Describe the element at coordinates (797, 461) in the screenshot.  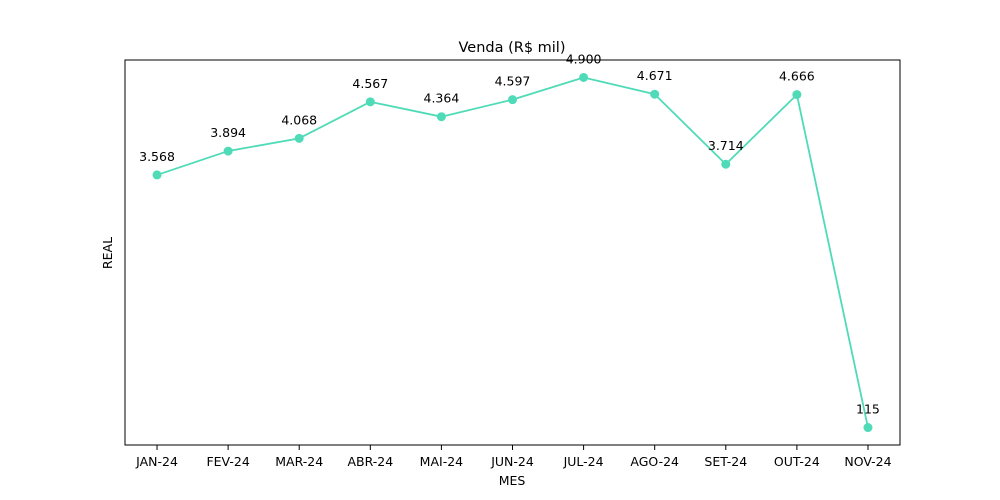
I see `x-tick-label: OUT-24` at that location.